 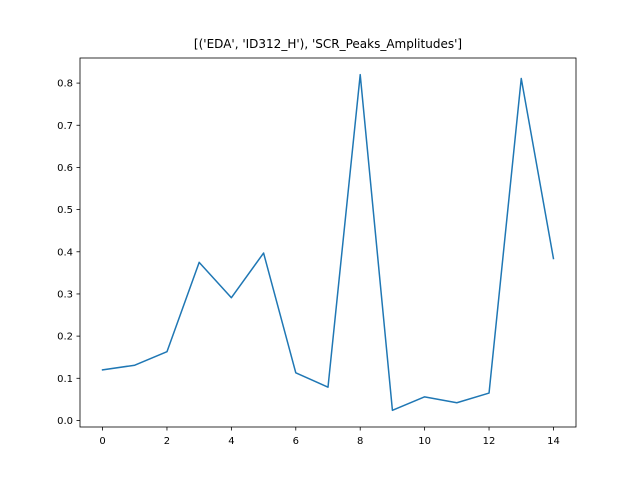 I want to click on y-tick-label: 0.6, so click(x=65, y=168).